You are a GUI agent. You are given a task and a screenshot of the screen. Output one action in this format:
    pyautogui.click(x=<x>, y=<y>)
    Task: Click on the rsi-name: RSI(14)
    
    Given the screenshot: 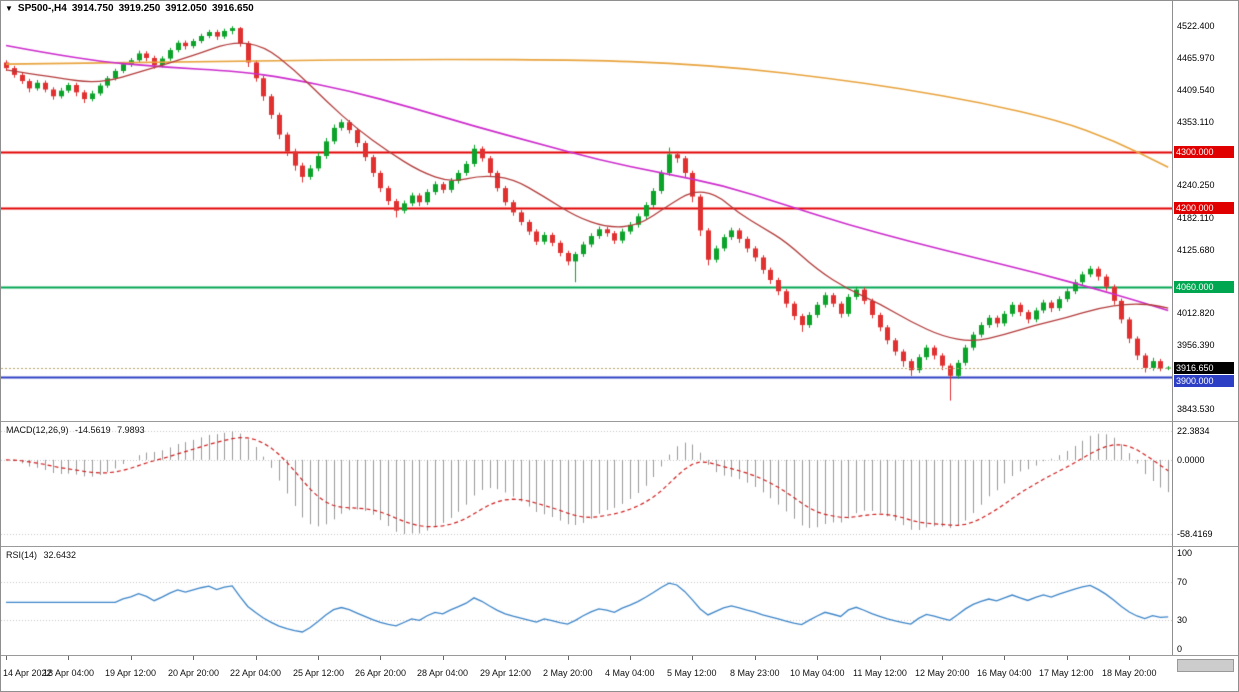 What is the action you would take?
    pyautogui.click(x=22, y=555)
    